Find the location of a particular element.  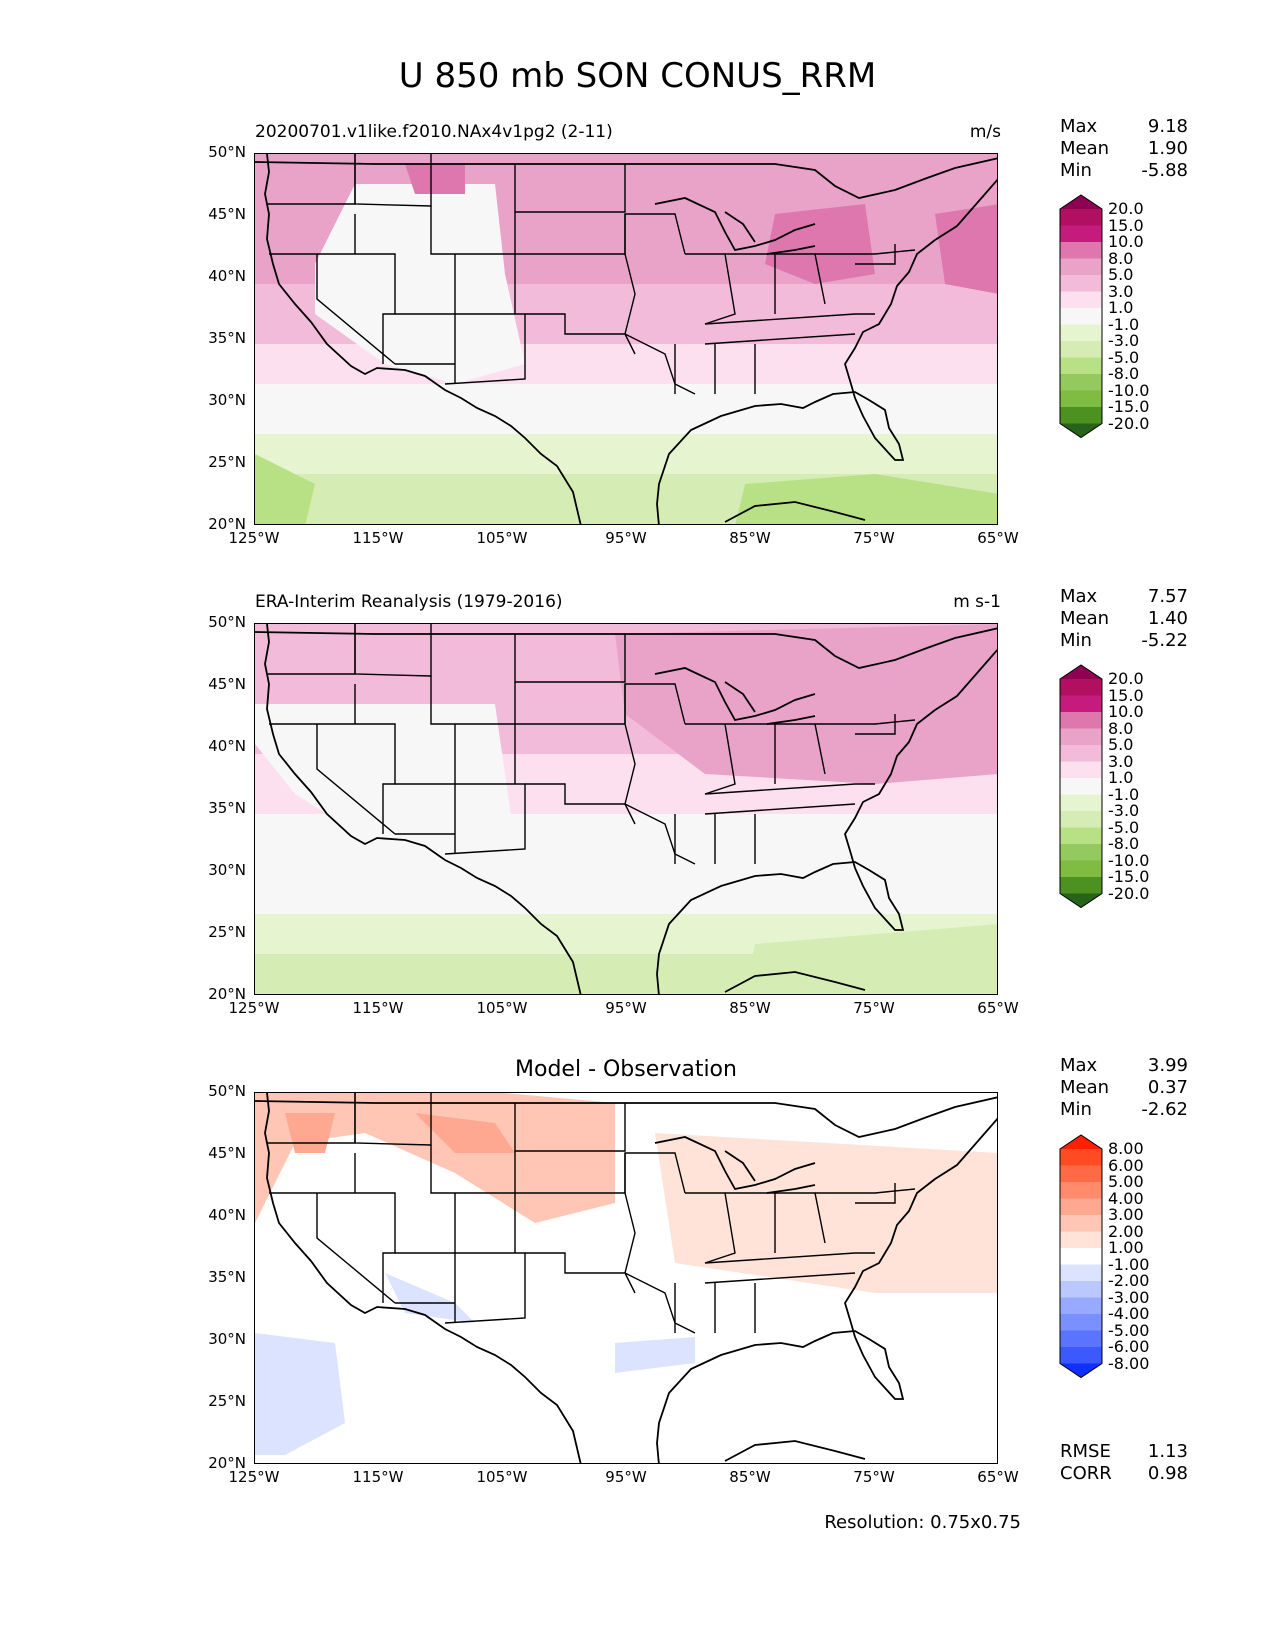

panel3-title: Model - Observation is located at coordinates (626, 1069).